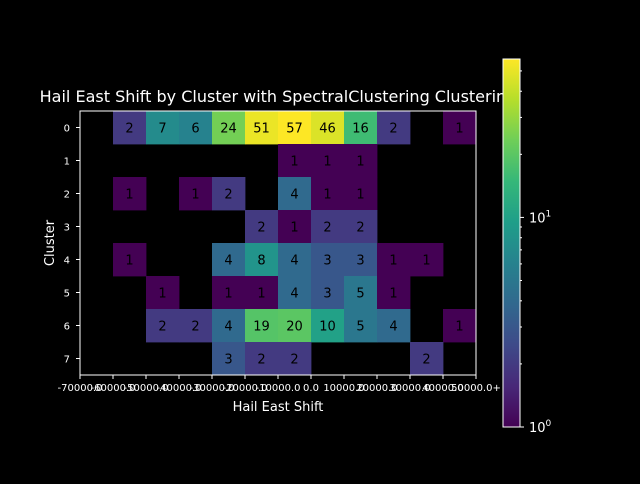 The image size is (640, 484). I want to click on x-tick-label: 20000.0, so click(376, 388).